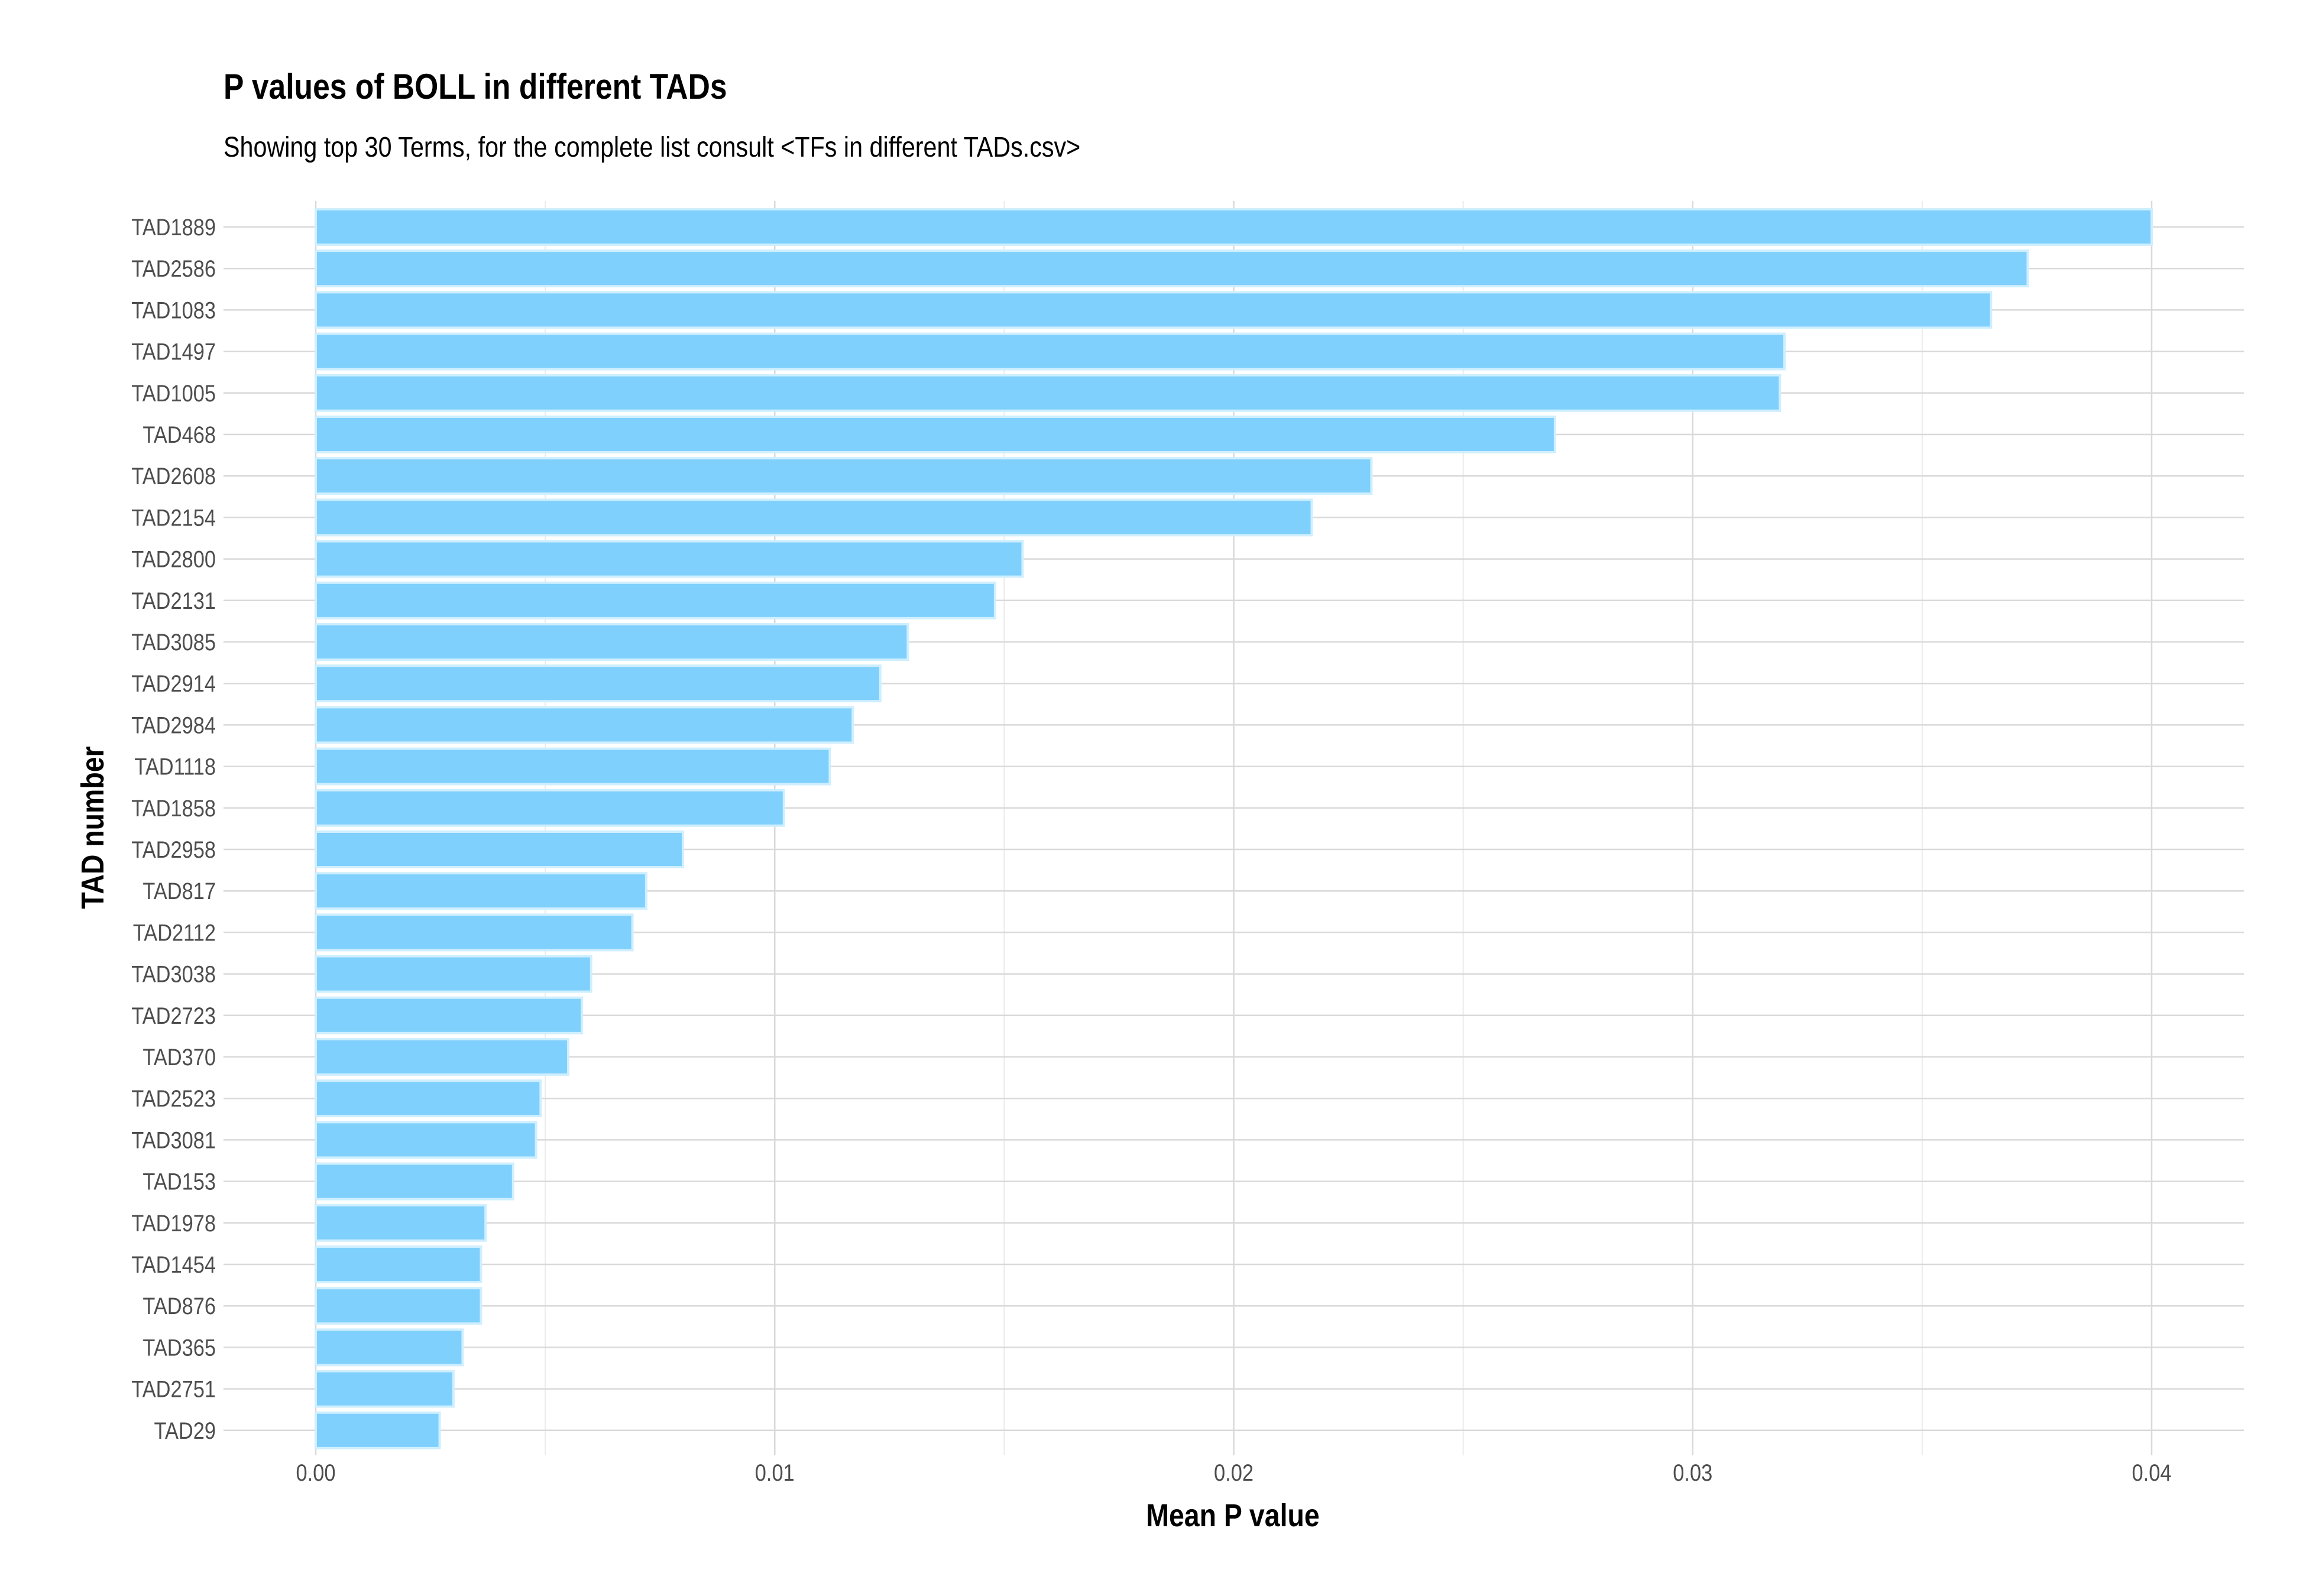 The image size is (2306, 1596). I want to click on bar-tad1858, so click(550, 808).